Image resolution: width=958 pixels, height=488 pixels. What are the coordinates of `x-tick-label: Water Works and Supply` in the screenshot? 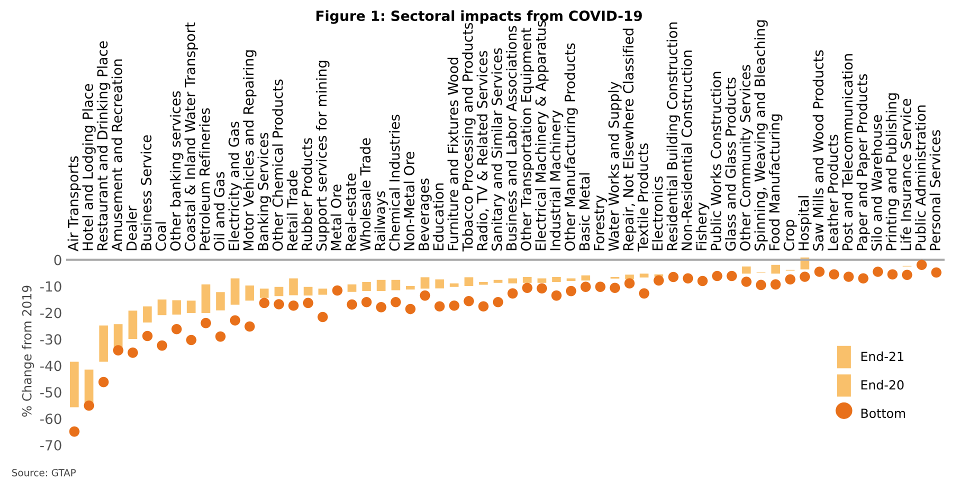 It's located at (615, 167).